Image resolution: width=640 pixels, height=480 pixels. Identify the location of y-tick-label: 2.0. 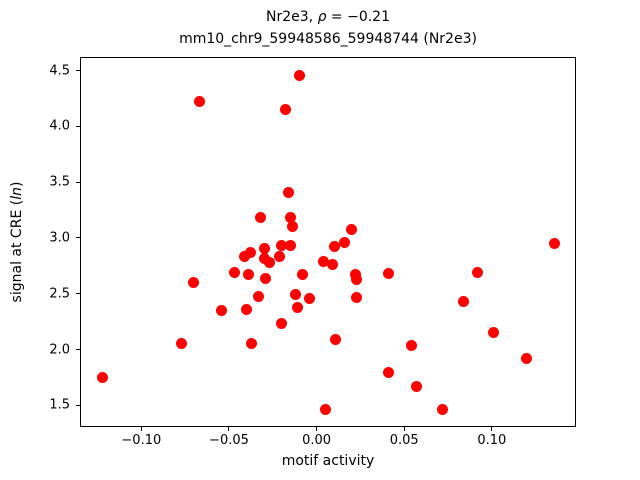
(59, 350).